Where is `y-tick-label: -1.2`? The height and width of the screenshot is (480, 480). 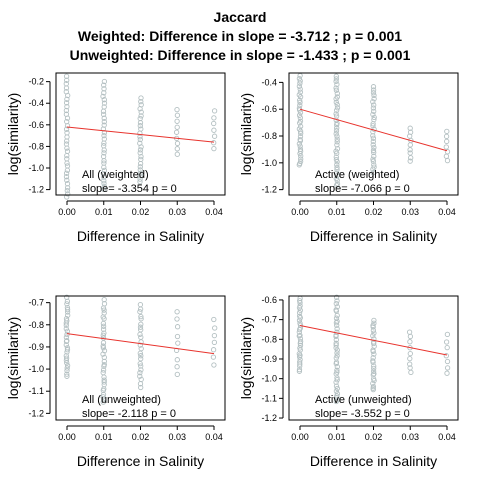
y-tick-label: -1.2 is located at coordinates (36, 190).